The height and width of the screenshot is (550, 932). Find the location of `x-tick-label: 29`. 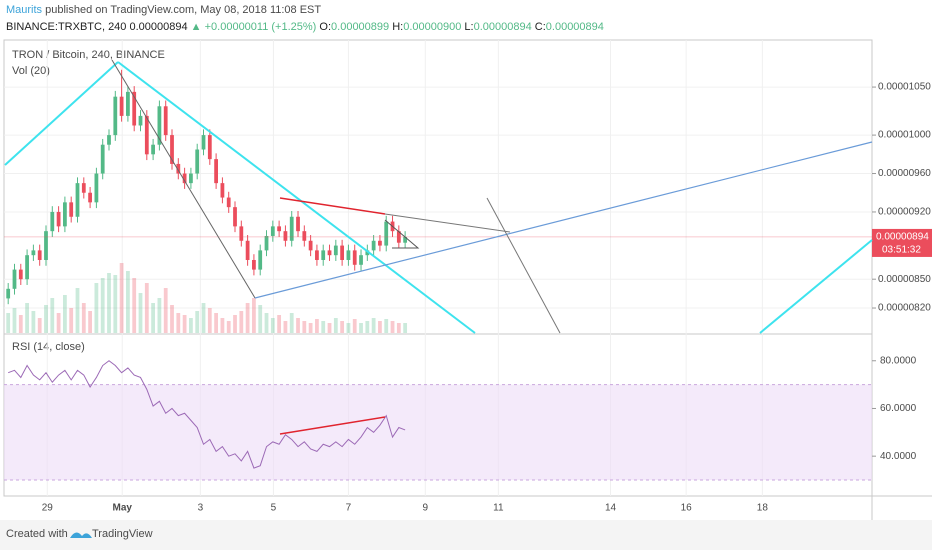

x-tick-label: 29 is located at coordinates (48, 508).